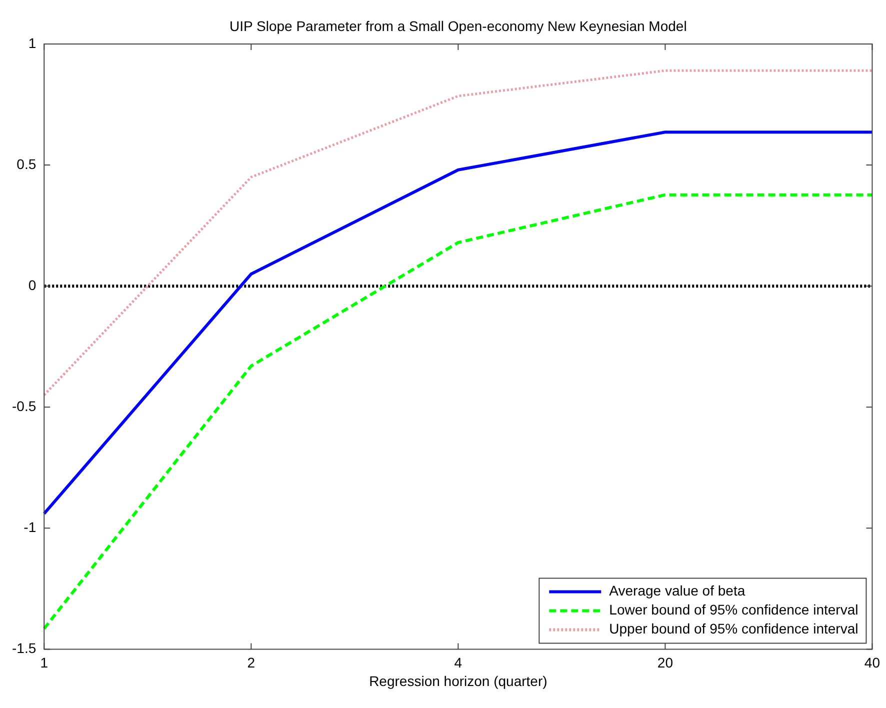 The image size is (886, 708). I want to click on x-tick-label: 1, so click(44, 662).